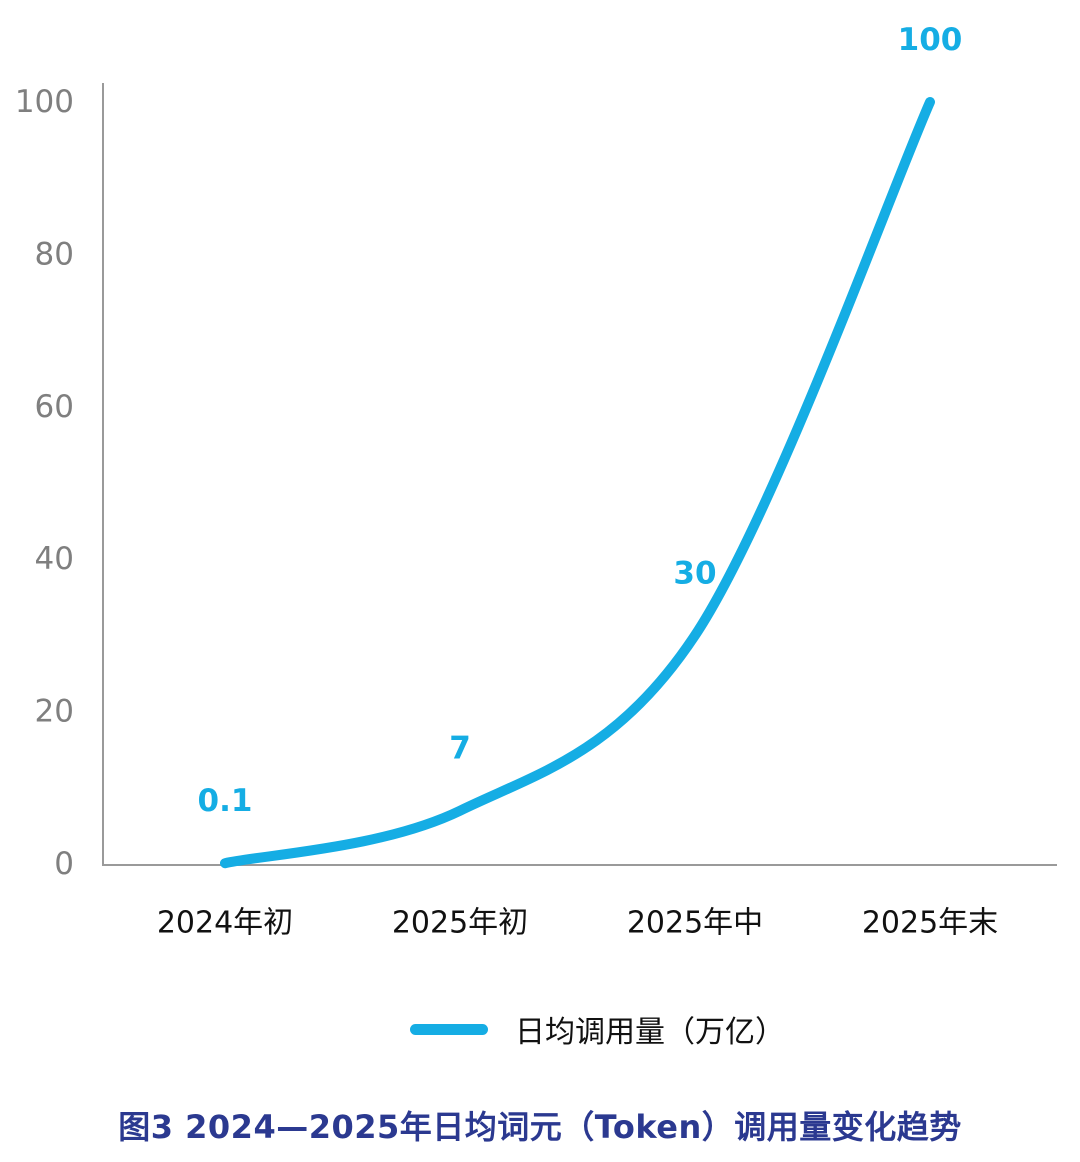 Image resolution: width=1080 pixels, height=1162 pixels. I want to click on y-tick-label: 60, so click(54, 407).